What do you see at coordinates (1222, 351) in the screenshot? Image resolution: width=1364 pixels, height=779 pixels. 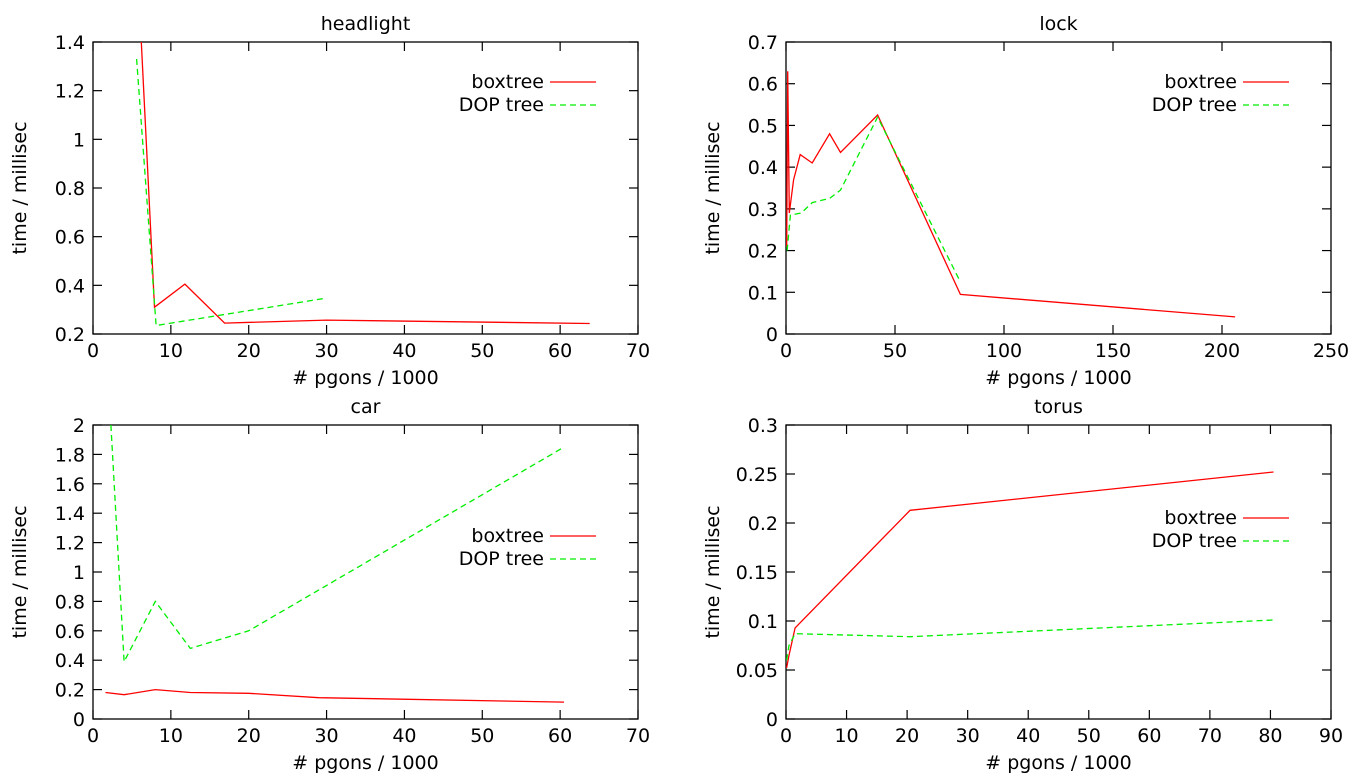 I see `x-tick-label: 200` at bounding box center [1222, 351].